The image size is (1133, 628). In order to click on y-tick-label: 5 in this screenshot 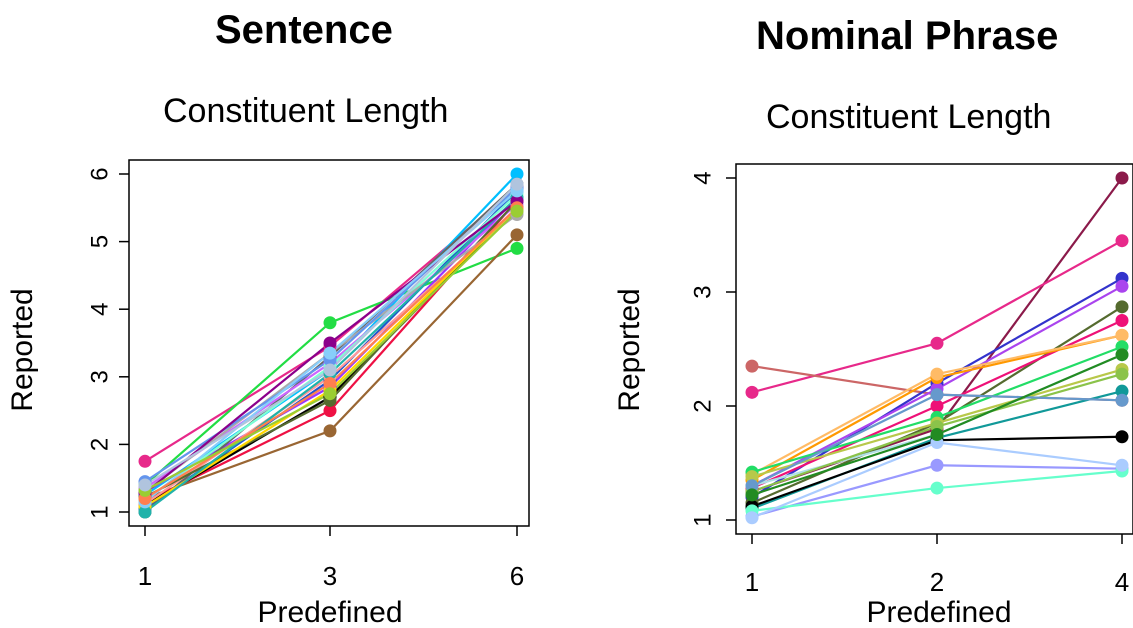, I will do `click(100, 241)`.